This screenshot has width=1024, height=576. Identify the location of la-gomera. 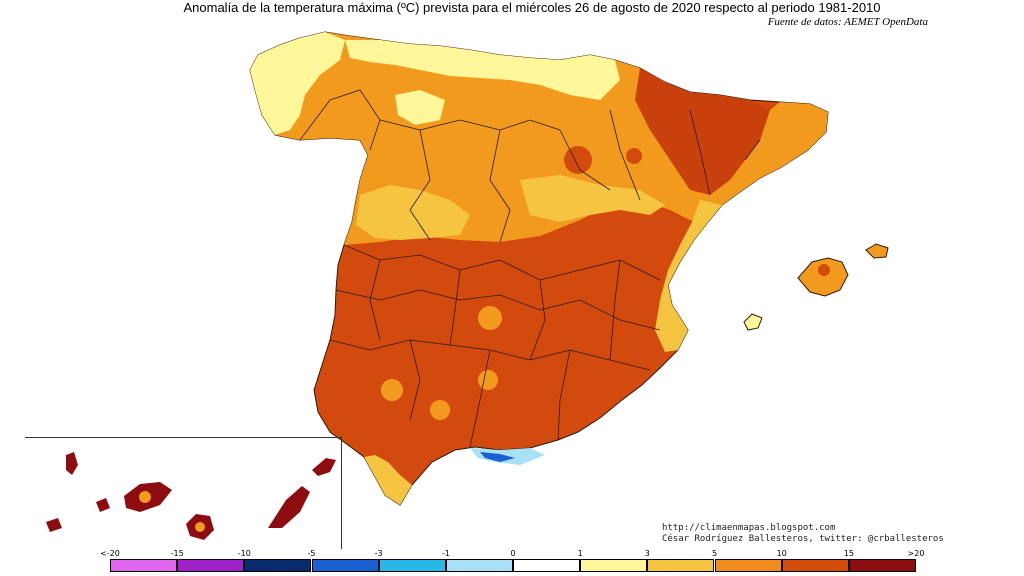
(103, 505).